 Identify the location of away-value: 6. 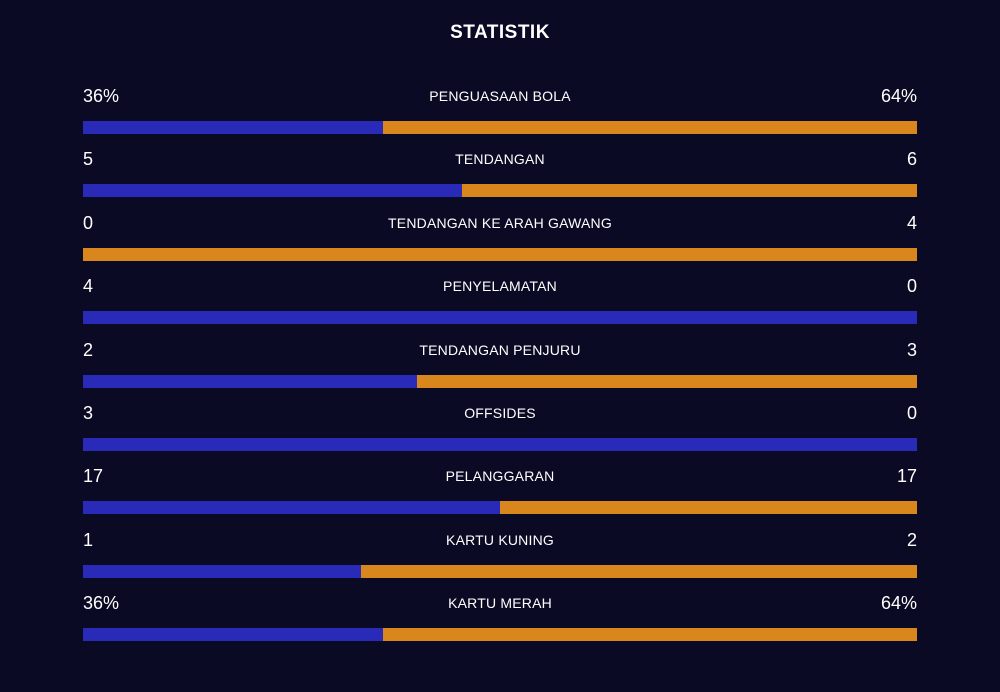
(911, 159).